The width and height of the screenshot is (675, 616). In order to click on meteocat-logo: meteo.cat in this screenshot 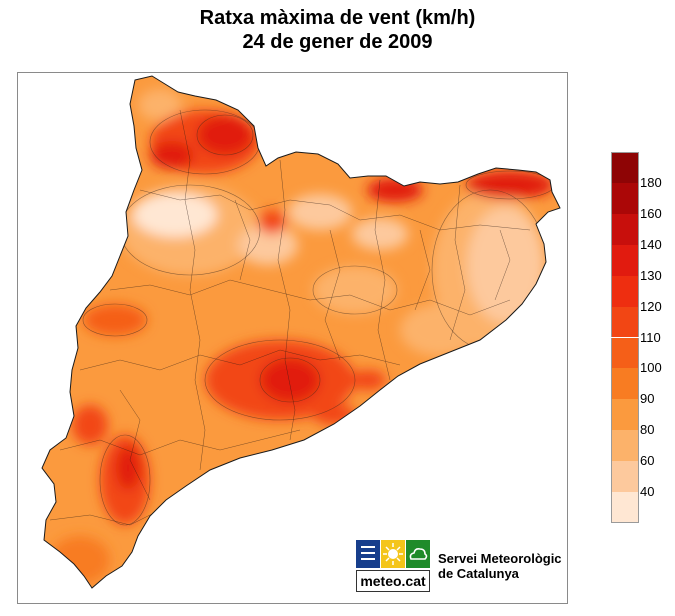, I will do `click(393, 566)`.